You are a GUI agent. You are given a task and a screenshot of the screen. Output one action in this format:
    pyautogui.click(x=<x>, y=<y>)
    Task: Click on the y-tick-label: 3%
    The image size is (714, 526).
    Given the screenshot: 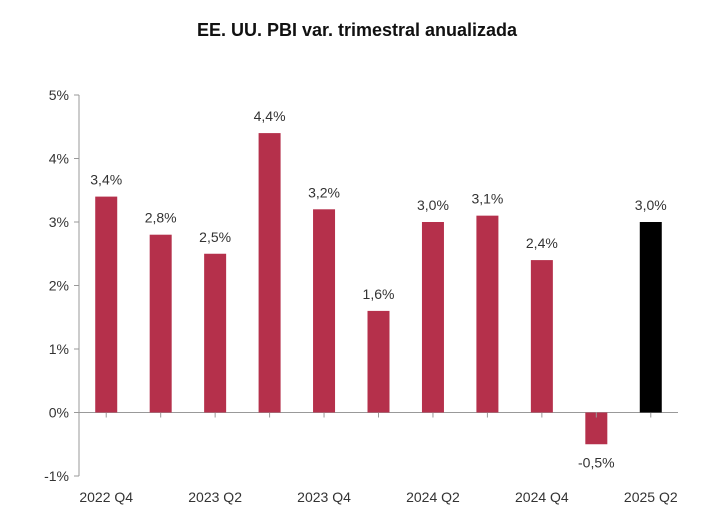 What is the action you would take?
    pyautogui.click(x=59, y=222)
    